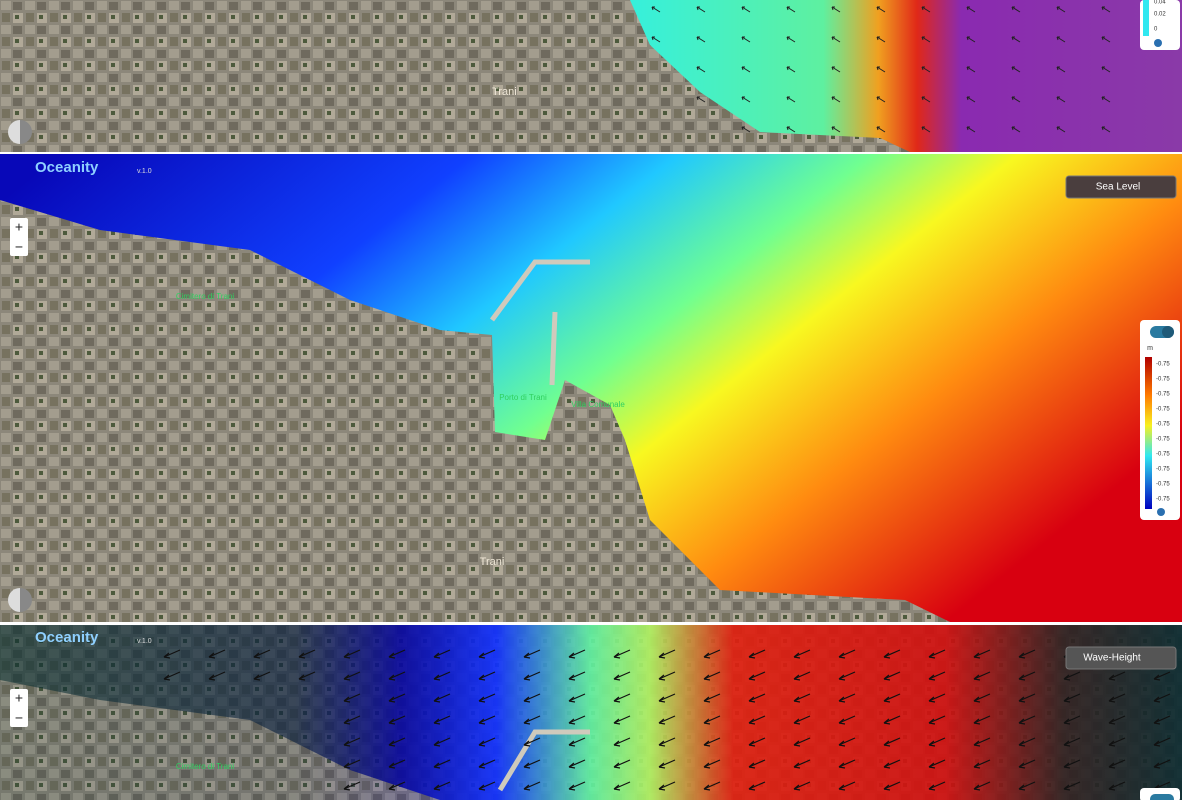  I want to click on place-label: Villa Comunale, so click(598, 404).